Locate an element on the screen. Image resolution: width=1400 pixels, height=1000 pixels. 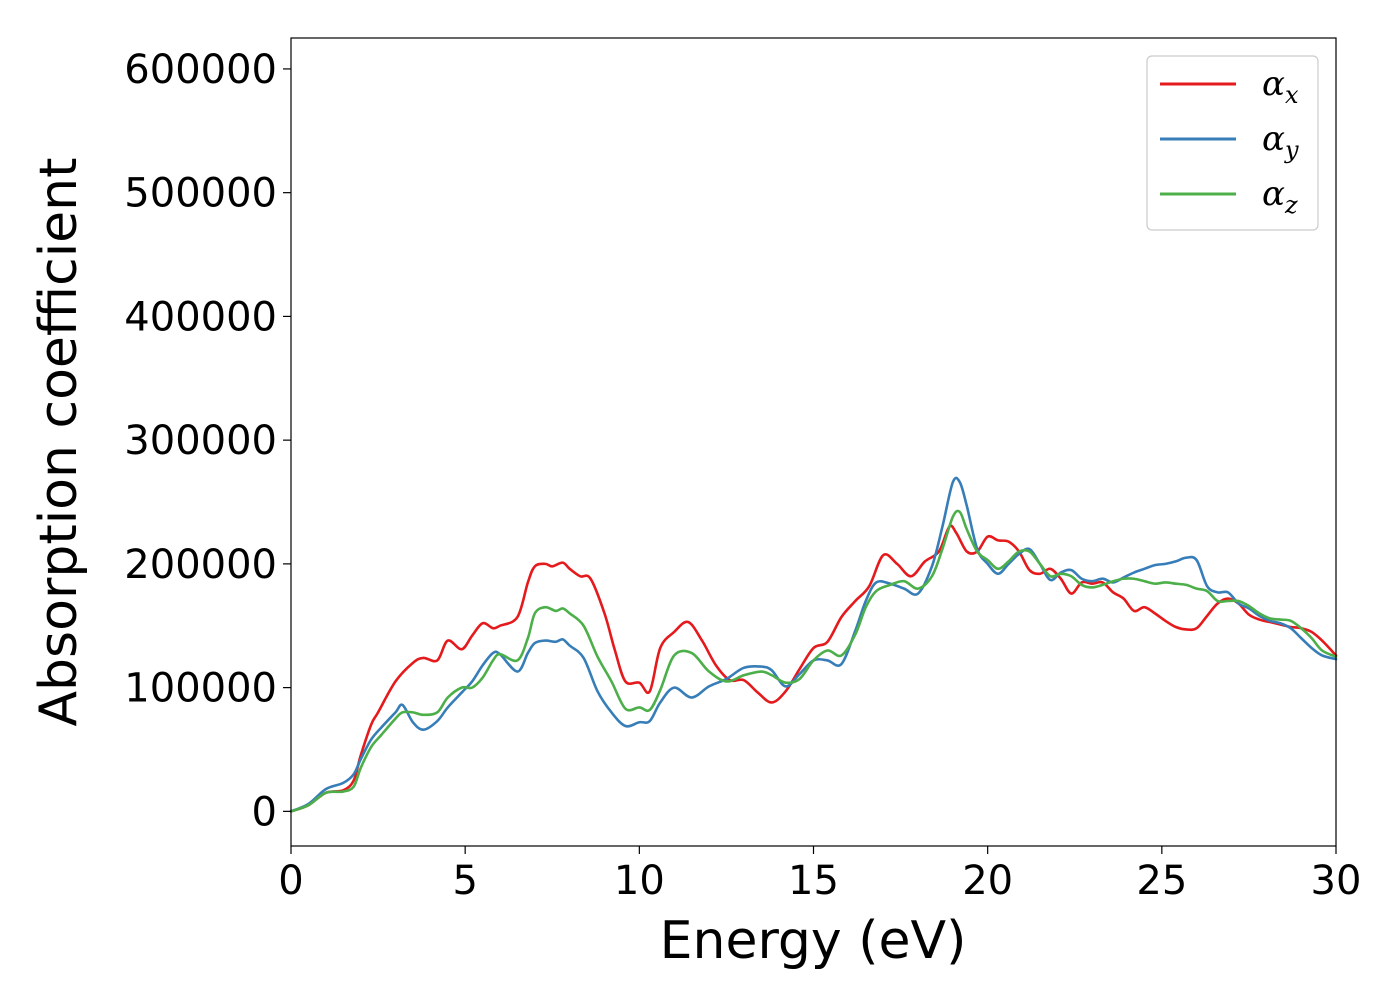
y-tick-label: 500000 is located at coordinates (200, 194).